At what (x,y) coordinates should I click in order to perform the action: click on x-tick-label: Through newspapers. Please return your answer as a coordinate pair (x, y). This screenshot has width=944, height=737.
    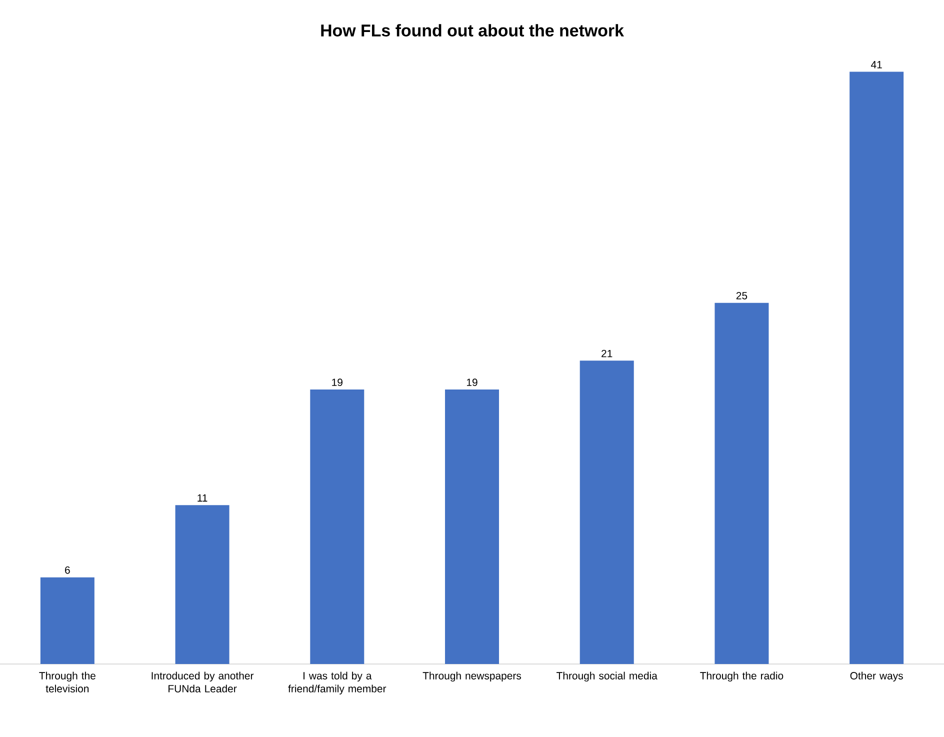
    Looking at the image, I should click on (472, 677).